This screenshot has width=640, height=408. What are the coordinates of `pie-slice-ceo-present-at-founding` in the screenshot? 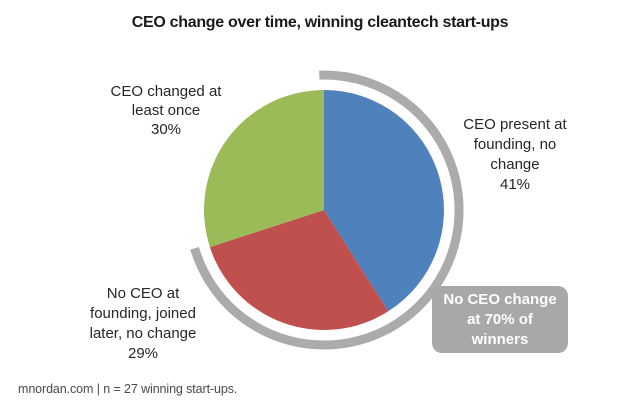 It's located at (384, 201).